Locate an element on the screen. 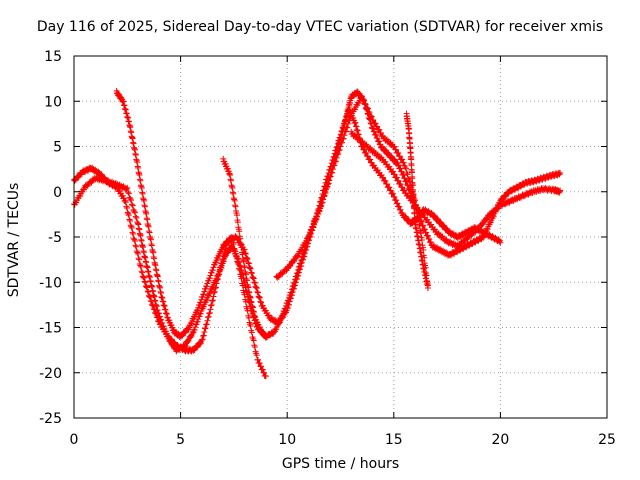 Image resolution: width=640 pixels, height=480 pixels. x-tick-label: 15 is located at coordinates (394, 440).